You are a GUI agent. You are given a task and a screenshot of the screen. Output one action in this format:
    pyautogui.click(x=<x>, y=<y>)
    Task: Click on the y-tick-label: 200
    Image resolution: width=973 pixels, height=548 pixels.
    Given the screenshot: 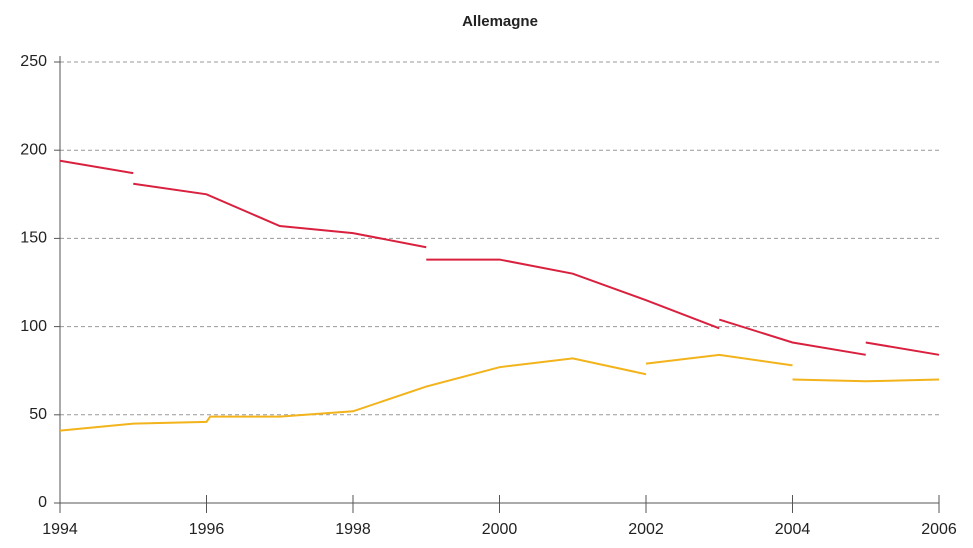 What is the action you would take?
    pyautogui.click(x=33, y=149)
    